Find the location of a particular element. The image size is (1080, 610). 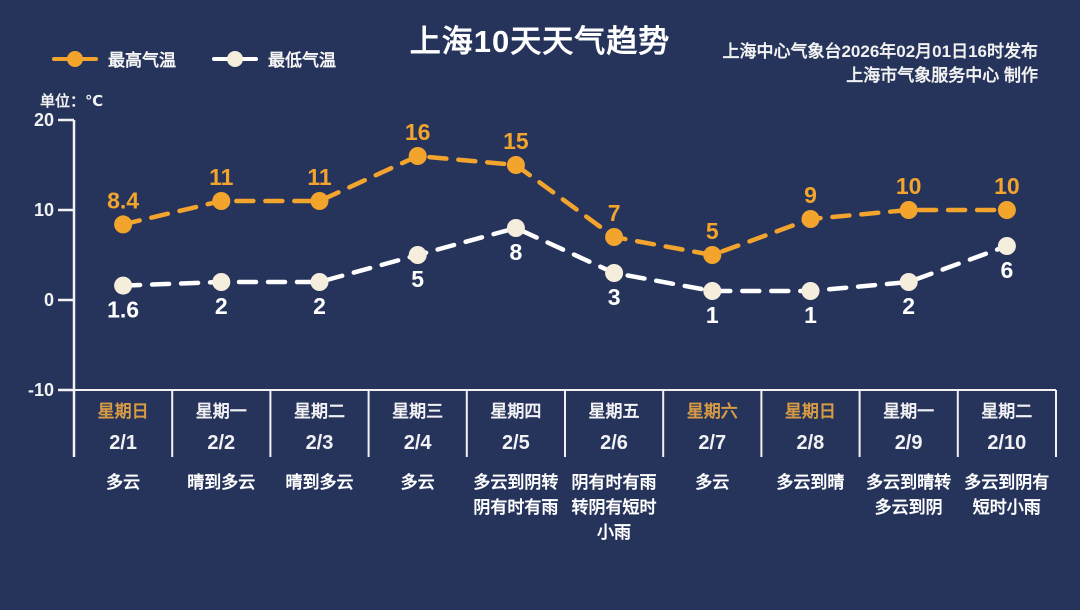

chart-legend: 最高气温 最低气温 is located at coordinates (194, 58).